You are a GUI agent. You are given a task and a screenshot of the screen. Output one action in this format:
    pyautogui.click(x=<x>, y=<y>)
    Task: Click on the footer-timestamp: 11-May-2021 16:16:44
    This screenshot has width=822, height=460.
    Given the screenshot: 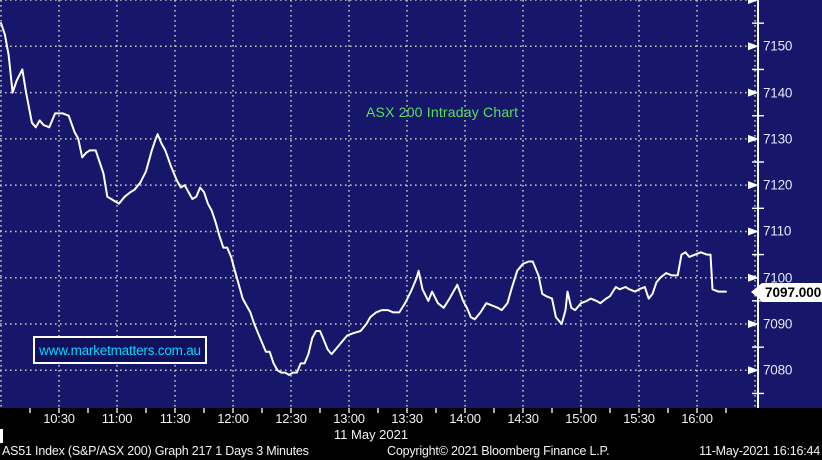 What is the action you would take?
    pyautogui.click(x=759, y=451)
    